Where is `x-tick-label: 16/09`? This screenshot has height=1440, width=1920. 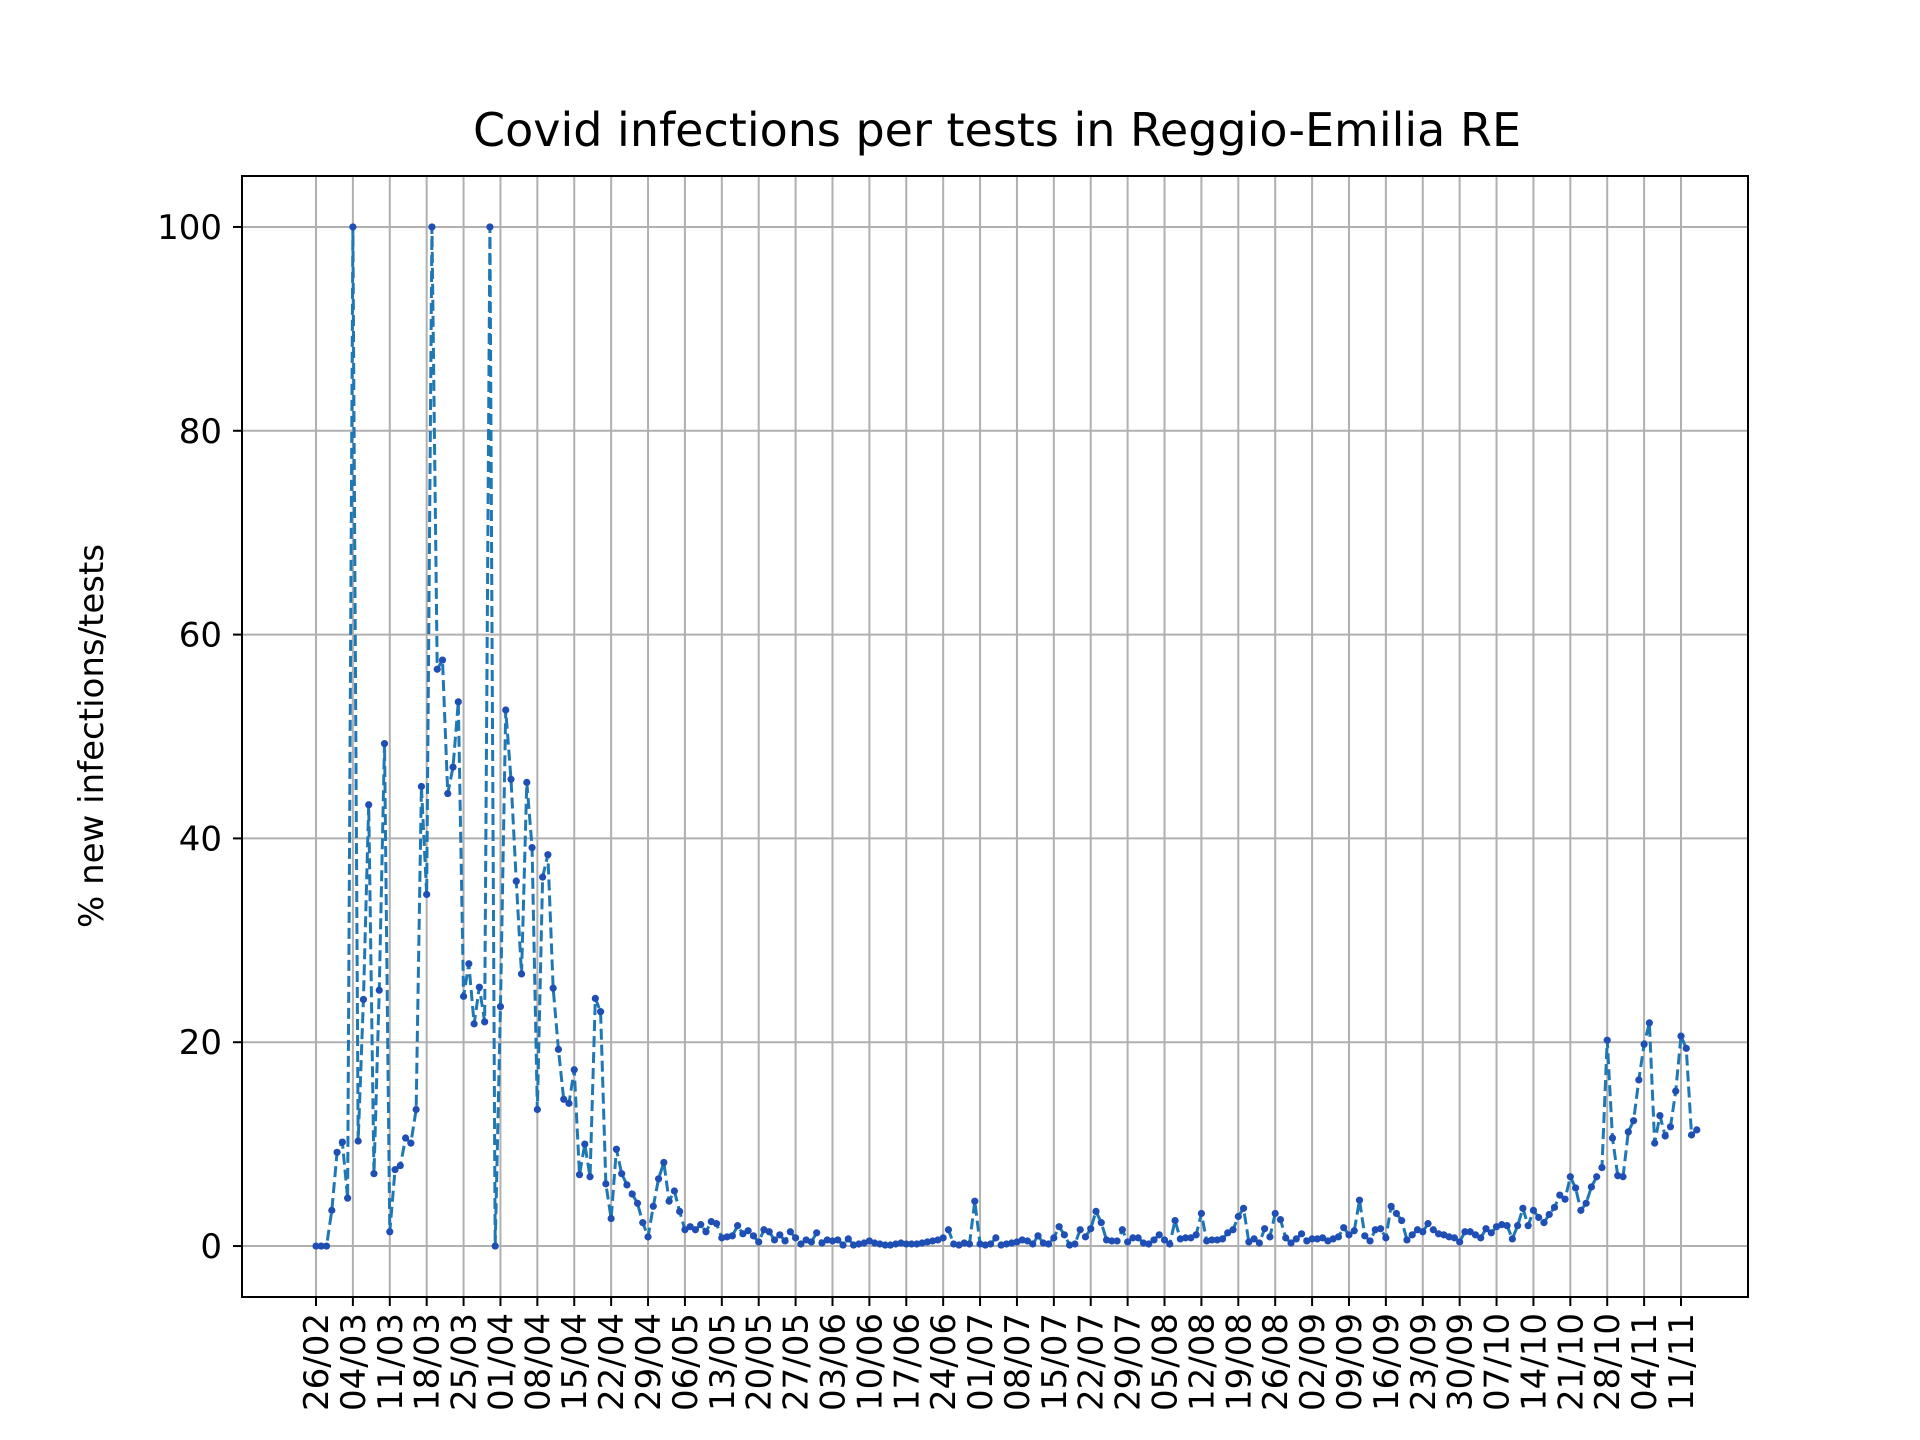
x-tick-label: 16/09 is located at coordinates (1387, 1362).